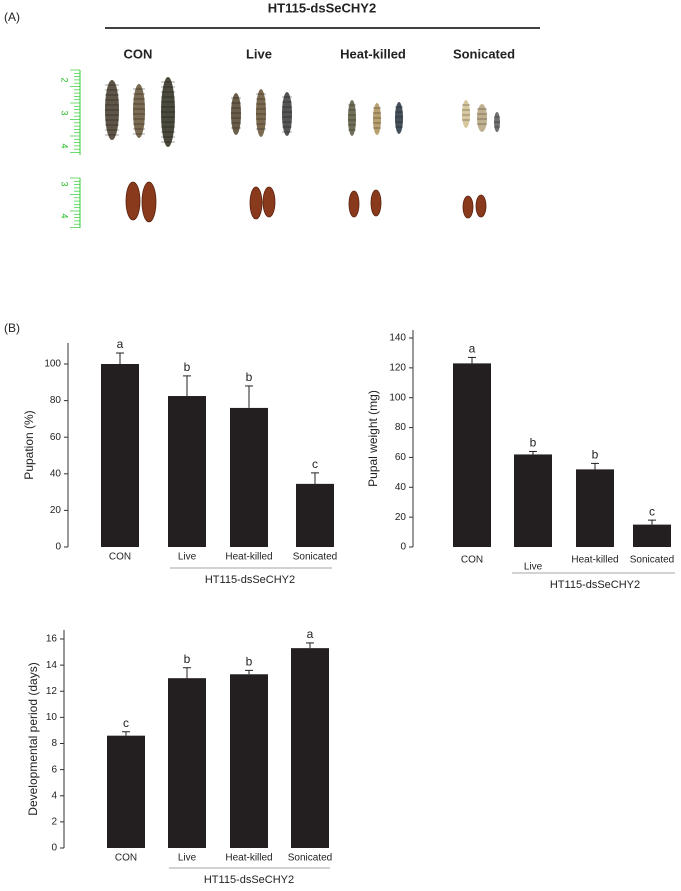 The width and height of the screenshot is (681, 891). I want to click on column-header: CON, so click(138, 53).